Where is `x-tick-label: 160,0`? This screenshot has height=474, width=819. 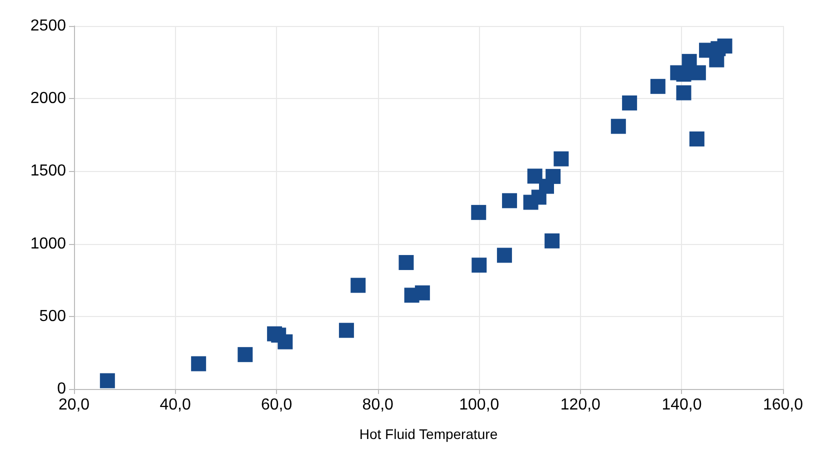
x-tick-label: 160,0 is located at coordinates (783, 405).